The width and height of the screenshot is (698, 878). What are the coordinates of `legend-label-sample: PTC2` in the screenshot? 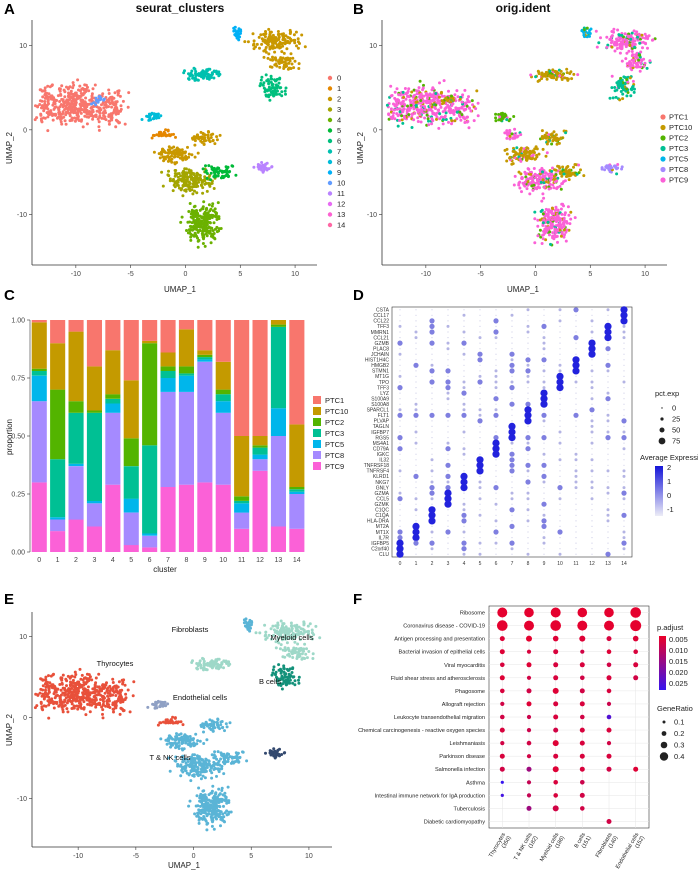 It's located at (678, 138).